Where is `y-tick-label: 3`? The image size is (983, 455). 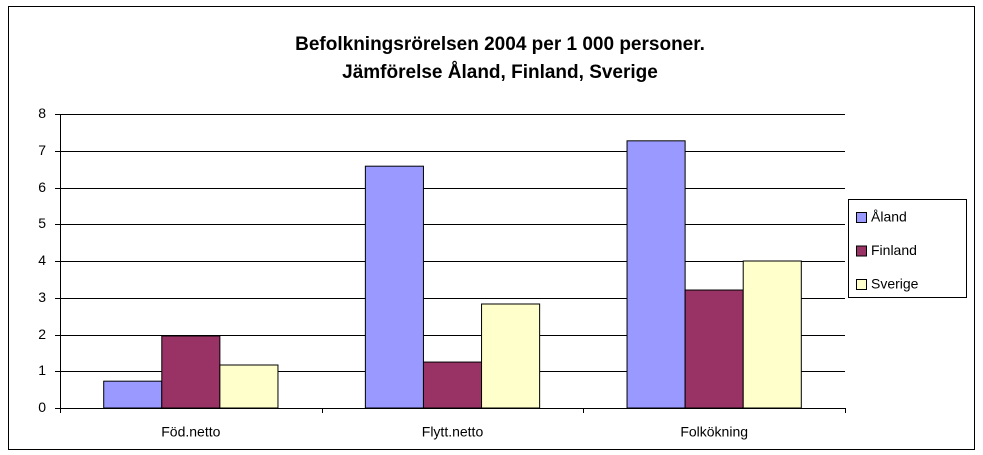
y-tick-label: 3 is located at coordinates (42, 297).